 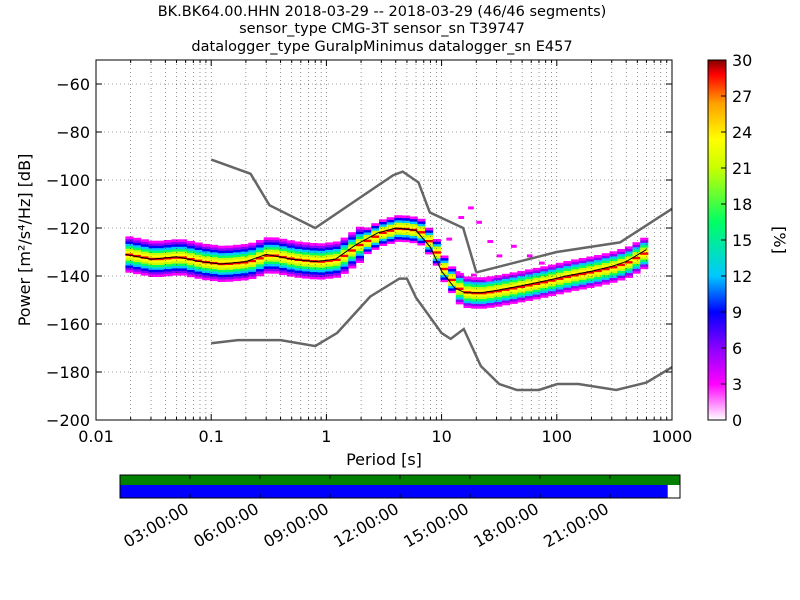 What do you see at coordinates (68, 324) in the screenshot?
I see `y-tick-label: −160` at bounding box center [68, 324].